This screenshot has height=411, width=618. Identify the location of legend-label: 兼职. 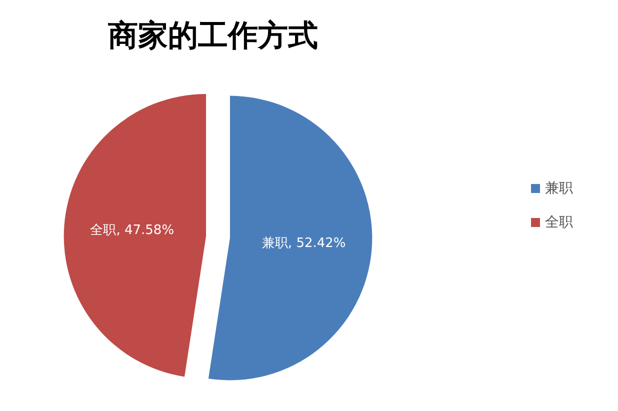
(559, 188).